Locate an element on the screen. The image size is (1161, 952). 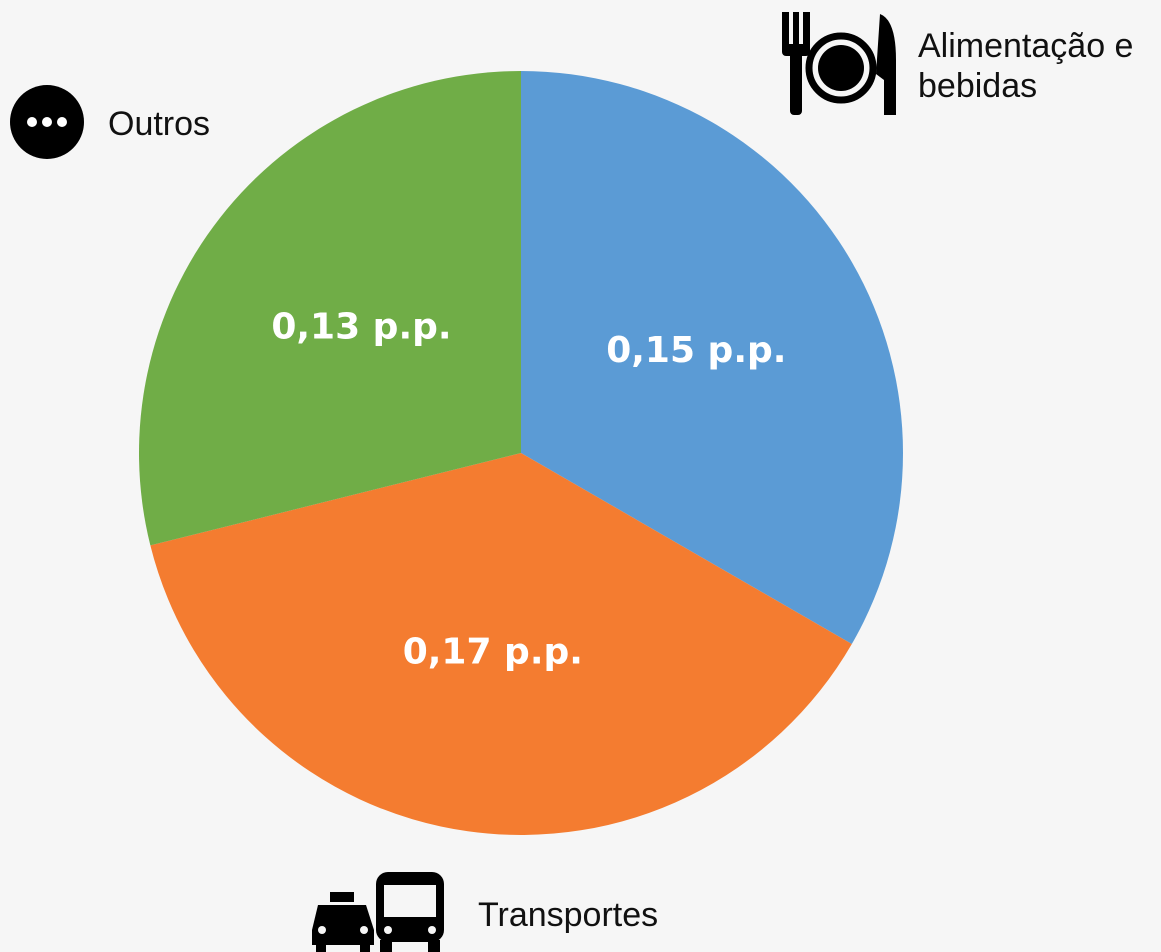
category-label: Transportes is located at coordinates (568, 915).